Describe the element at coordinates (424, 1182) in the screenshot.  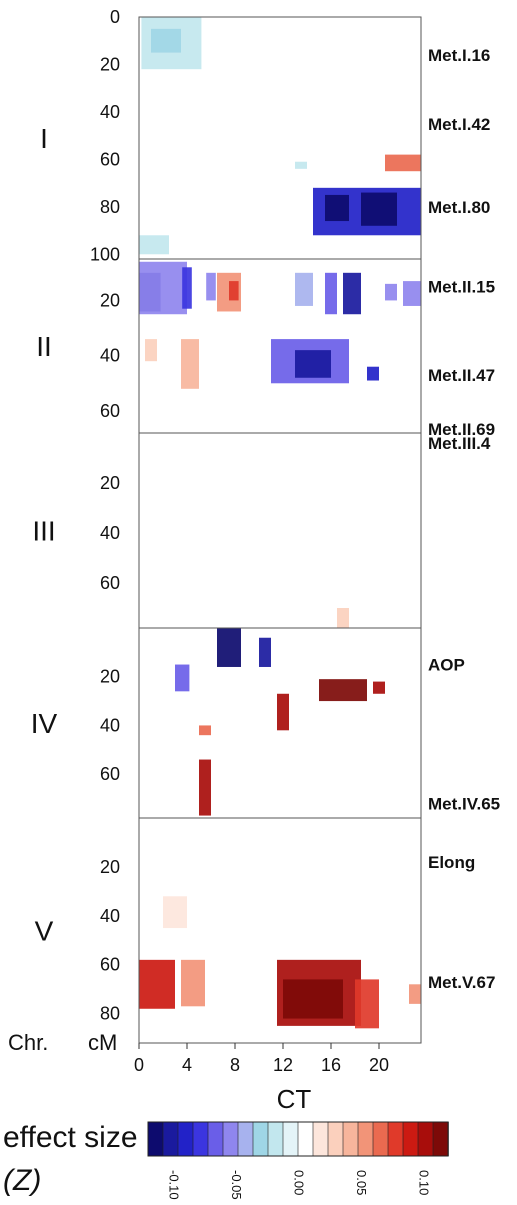
I see `colorbar-tick-label: 0.10` at that location.